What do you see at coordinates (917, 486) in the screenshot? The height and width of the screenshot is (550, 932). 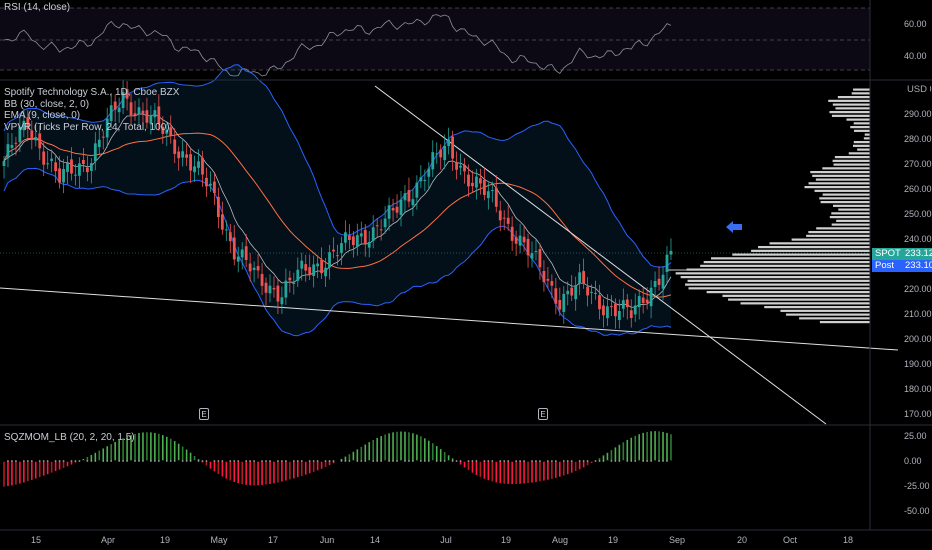 I see `mom-tick-label: -25.00` at bounding box center [917, 486].